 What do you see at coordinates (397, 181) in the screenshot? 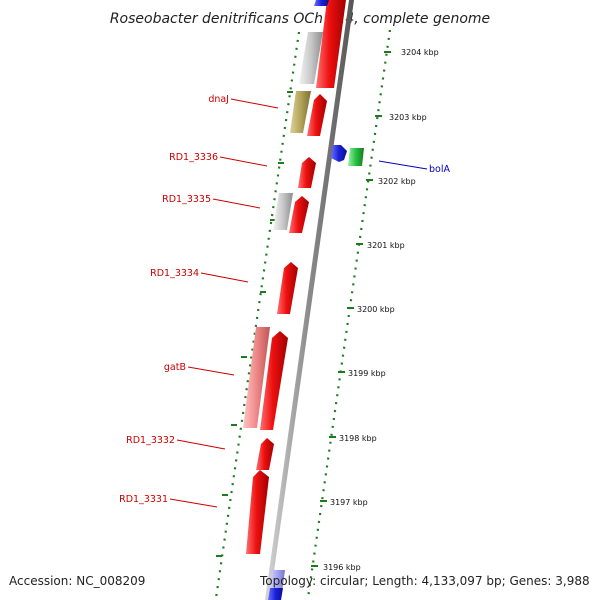
I see `scale-label-3202: 3202 kbp` at bounding box center [397, 181].